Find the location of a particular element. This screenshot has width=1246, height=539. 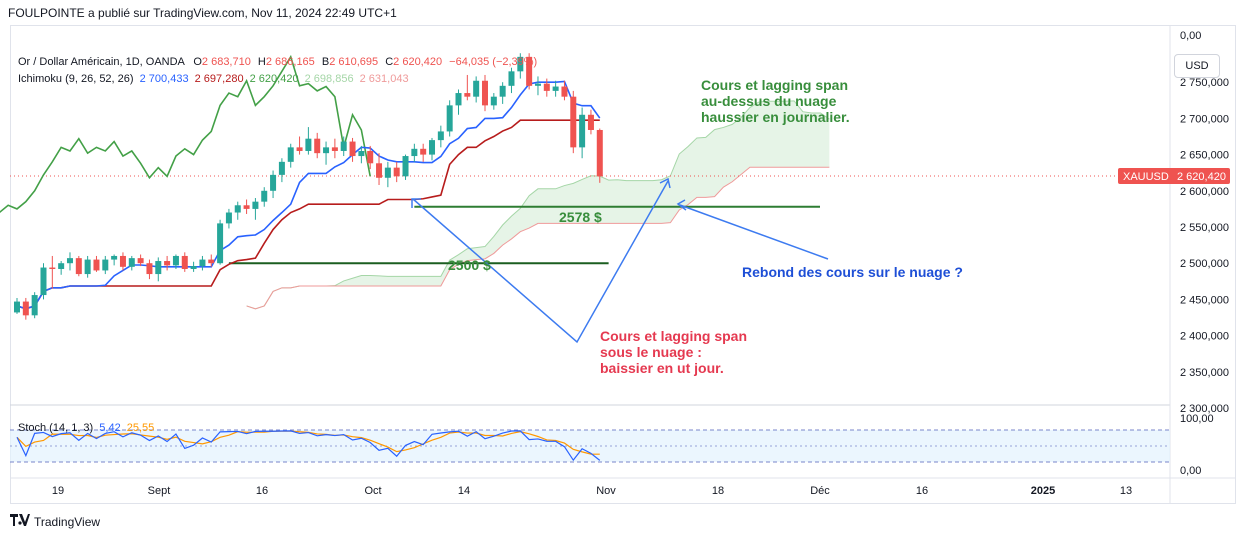

high-label: H is located at coordinates (261, 62).